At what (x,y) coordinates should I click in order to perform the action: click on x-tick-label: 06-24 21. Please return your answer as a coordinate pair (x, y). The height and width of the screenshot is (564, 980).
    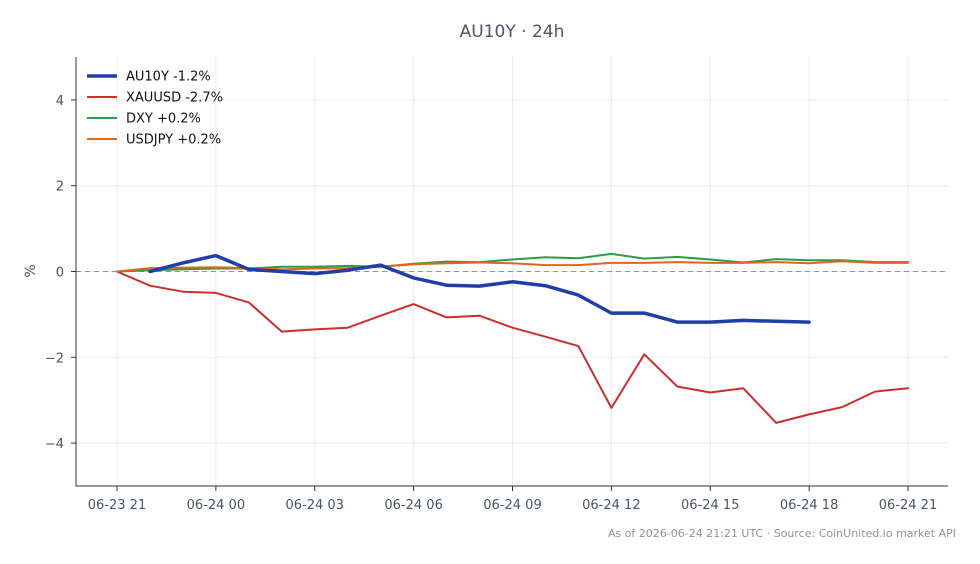
    Looking at the image, I should click on (908, 505).